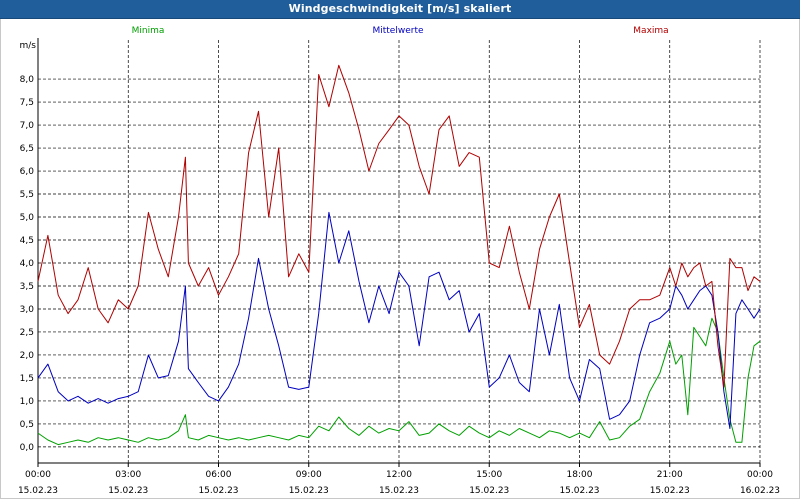  Describe the element at coordinates (397, 31) in the screenshot. I see `legend-mittelwerte: Mittelwerte` at that location.